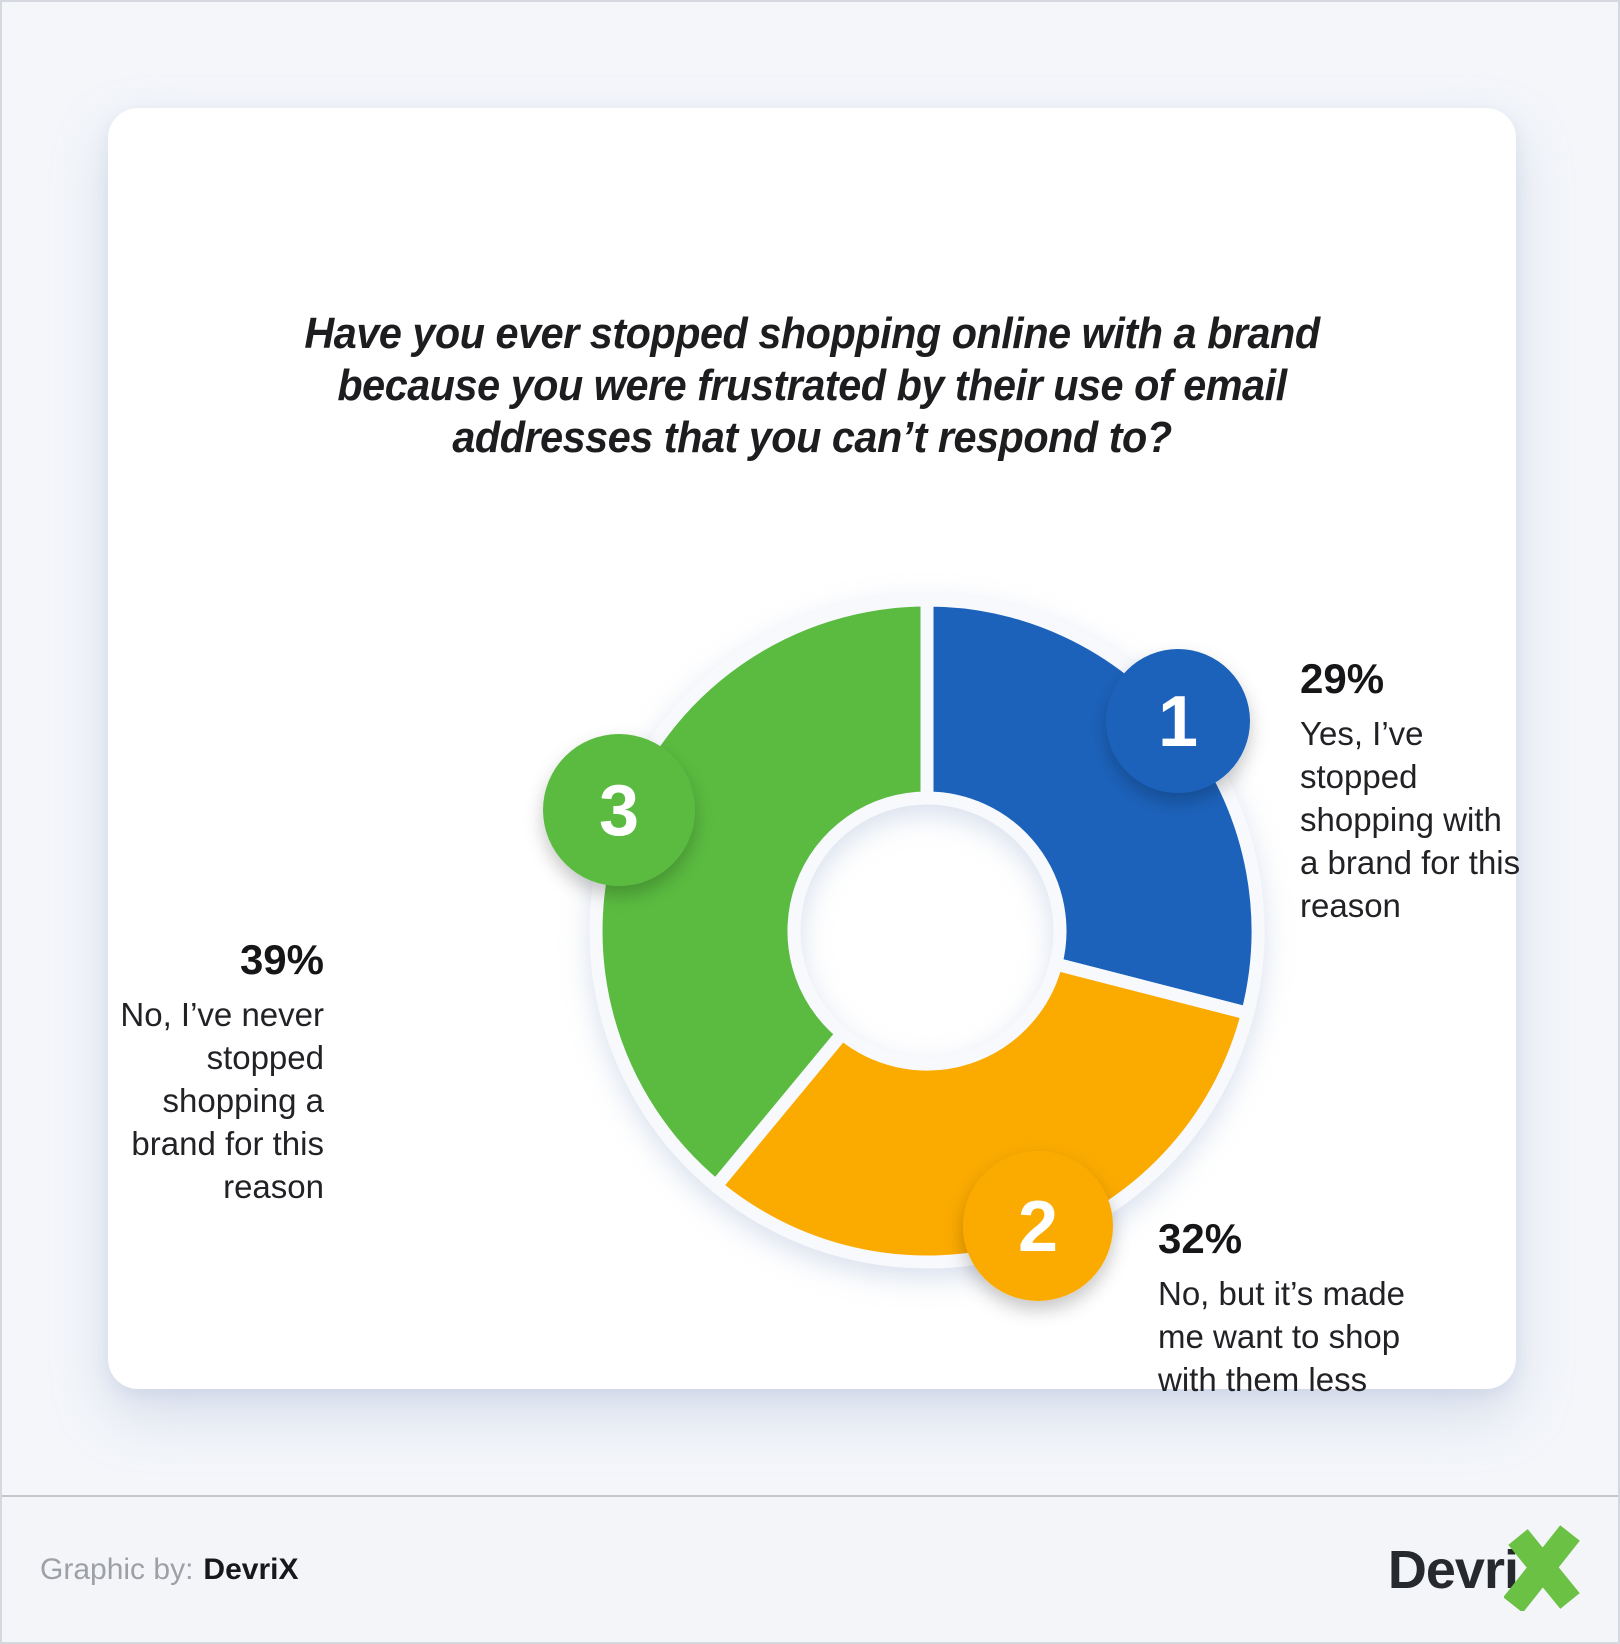 This screenshot has width=1620, height=1644. I want to click on devrix-logo: Devri, so click(1483, 1568).